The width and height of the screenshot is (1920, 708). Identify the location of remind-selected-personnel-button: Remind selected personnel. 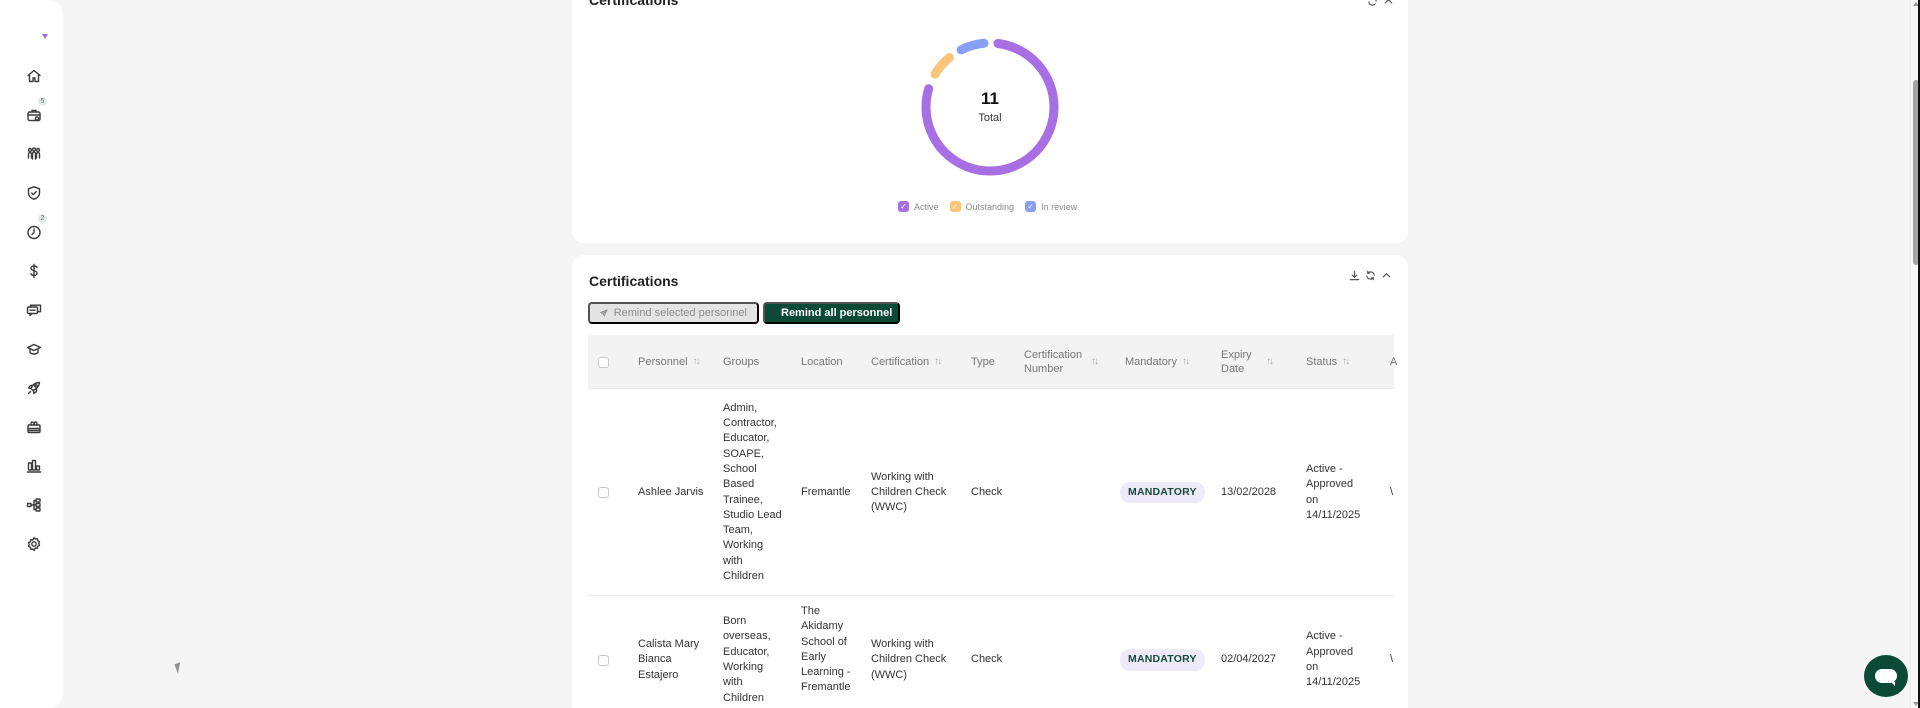
(673, 313).